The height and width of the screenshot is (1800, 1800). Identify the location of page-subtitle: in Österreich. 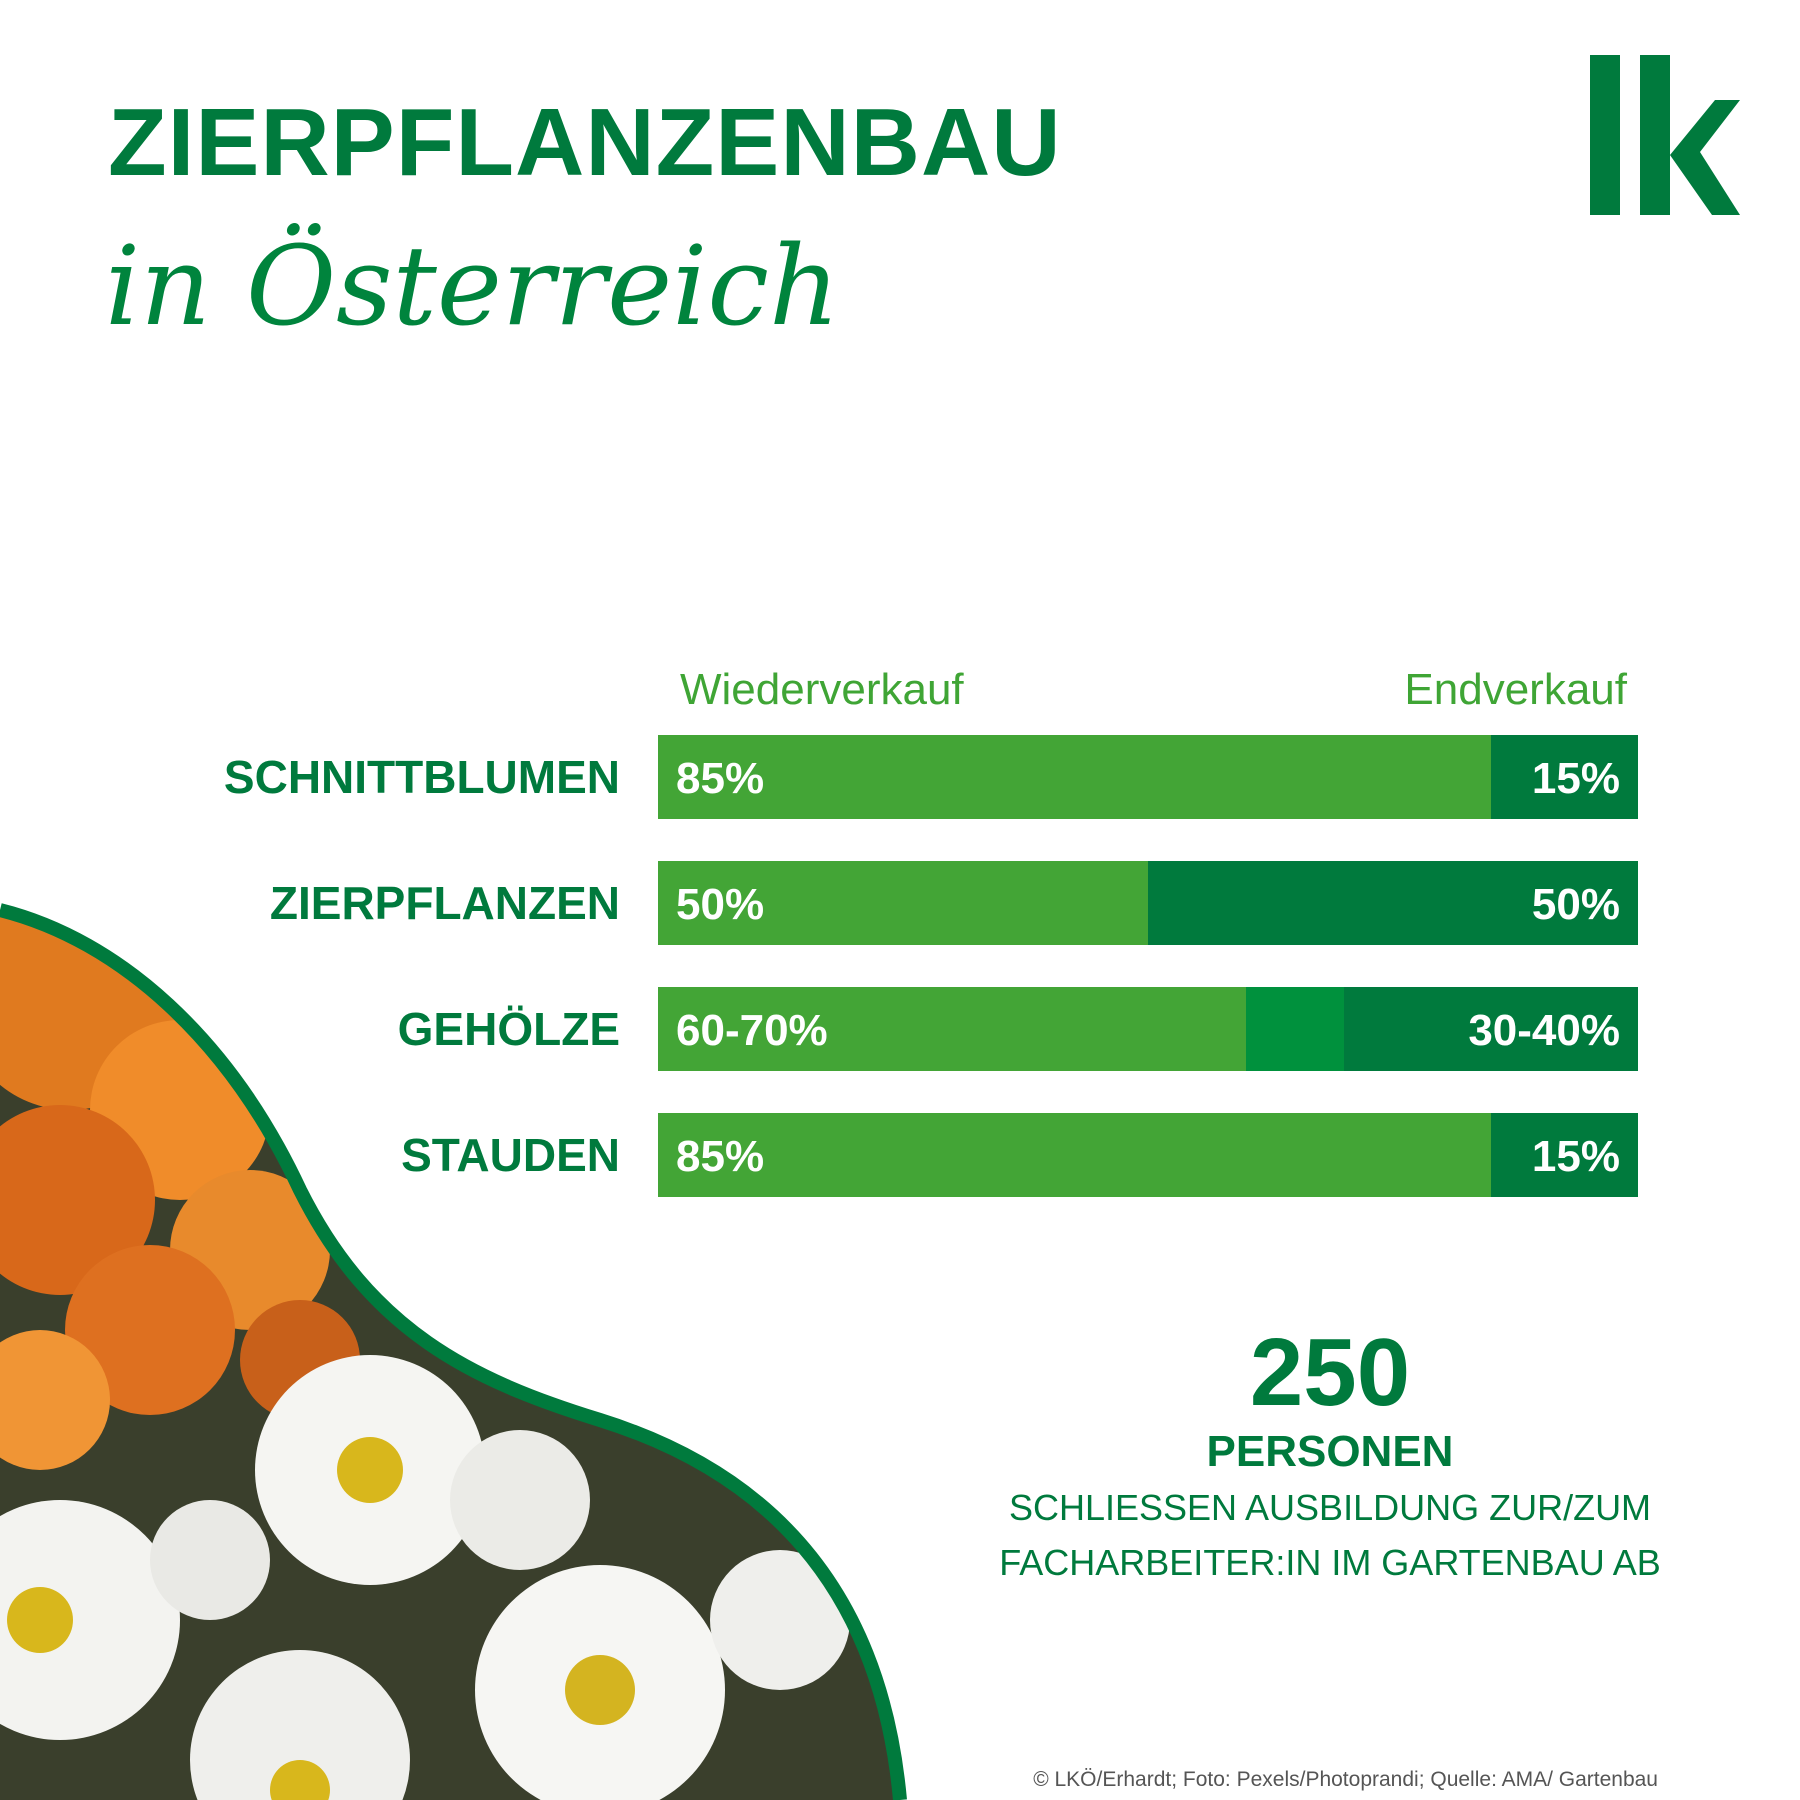
(472, 286).